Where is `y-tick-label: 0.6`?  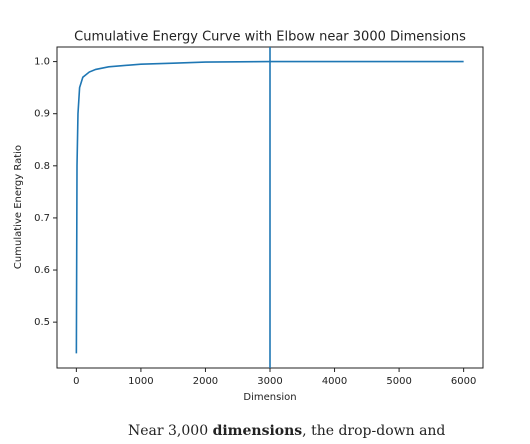
y-tick-label: 0.6 is located at coordinates (42, 270).